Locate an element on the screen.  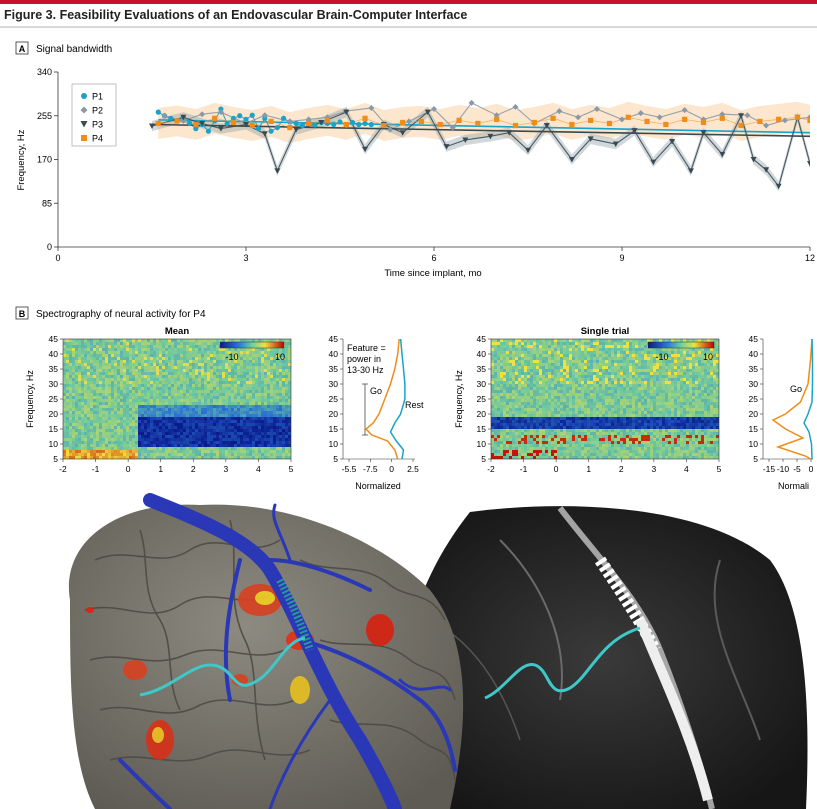
profile2-xtick-label: -15 is located at coordinates (769, 469).